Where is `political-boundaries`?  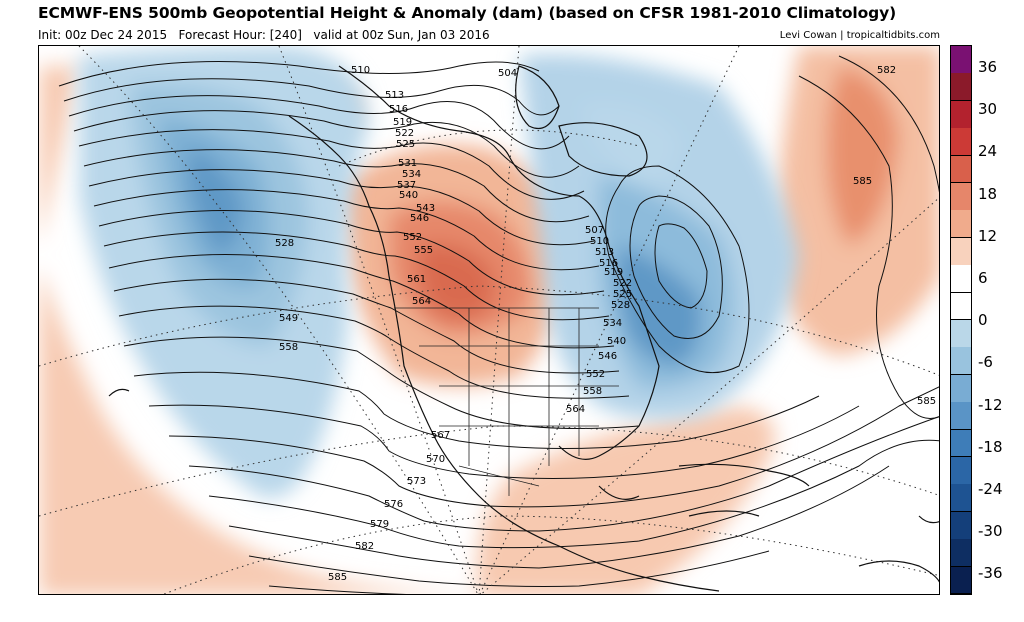 political-boundaries is located at coordinates (506, 401).